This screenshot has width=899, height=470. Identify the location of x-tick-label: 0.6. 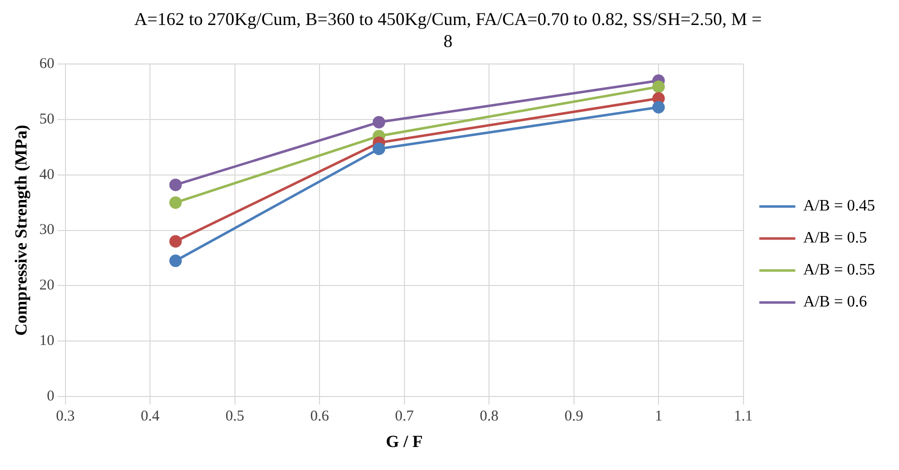
(320, 416).